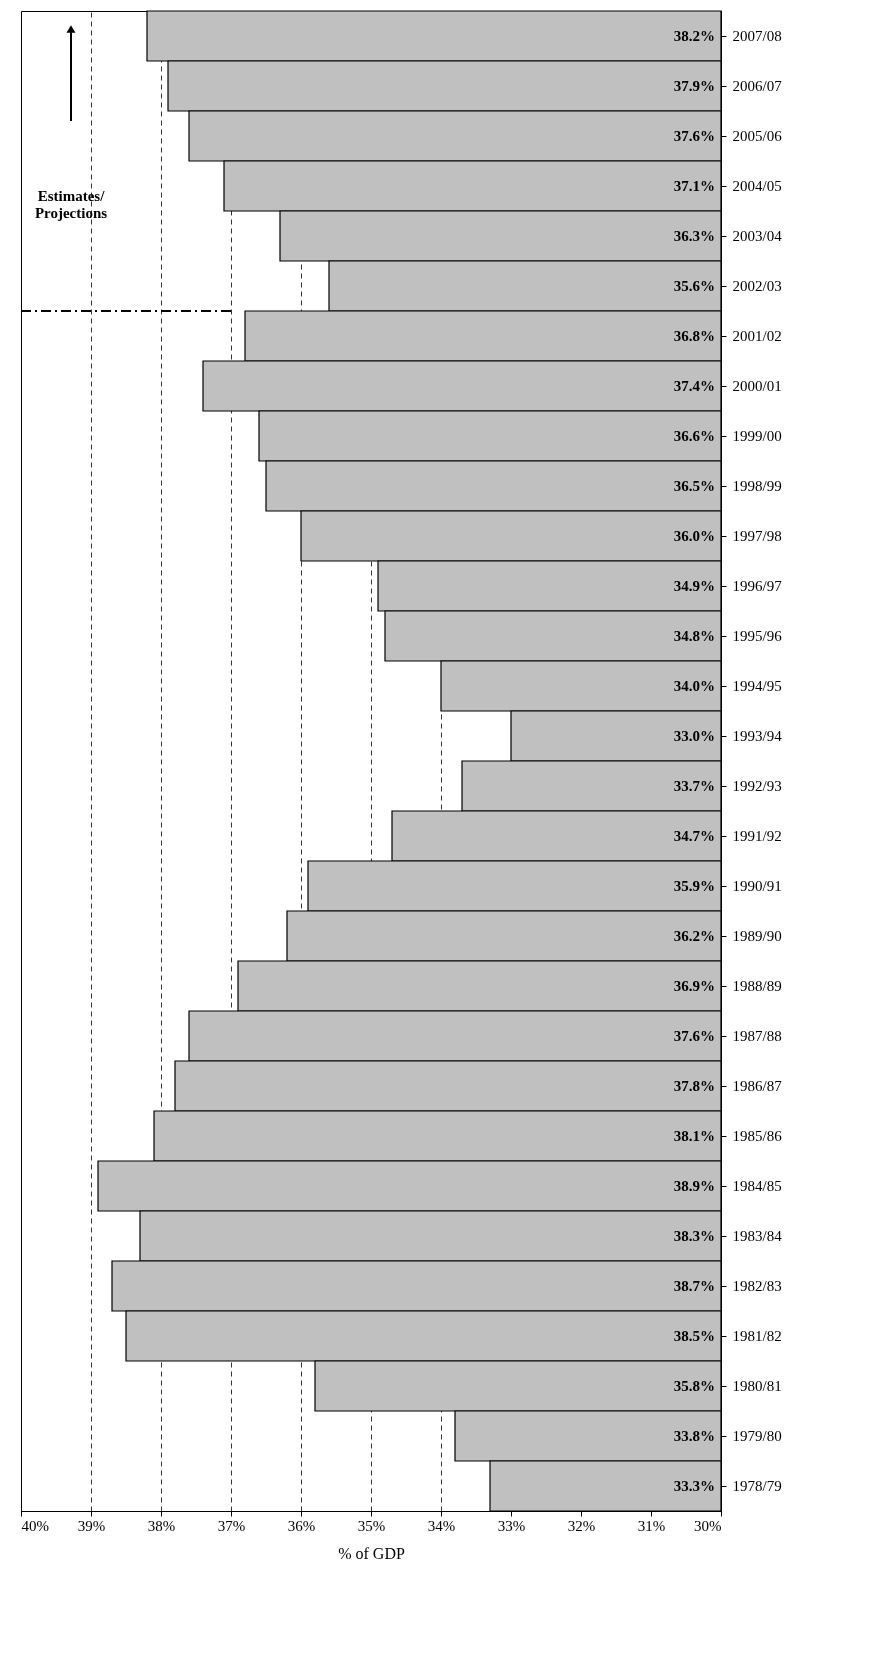 Image resolution: width=869 pixels, height=1659 pixels. Describe the element at coordinates (371, 1525) in the screenshot. I see `x-tick-label: 35%` at that location.